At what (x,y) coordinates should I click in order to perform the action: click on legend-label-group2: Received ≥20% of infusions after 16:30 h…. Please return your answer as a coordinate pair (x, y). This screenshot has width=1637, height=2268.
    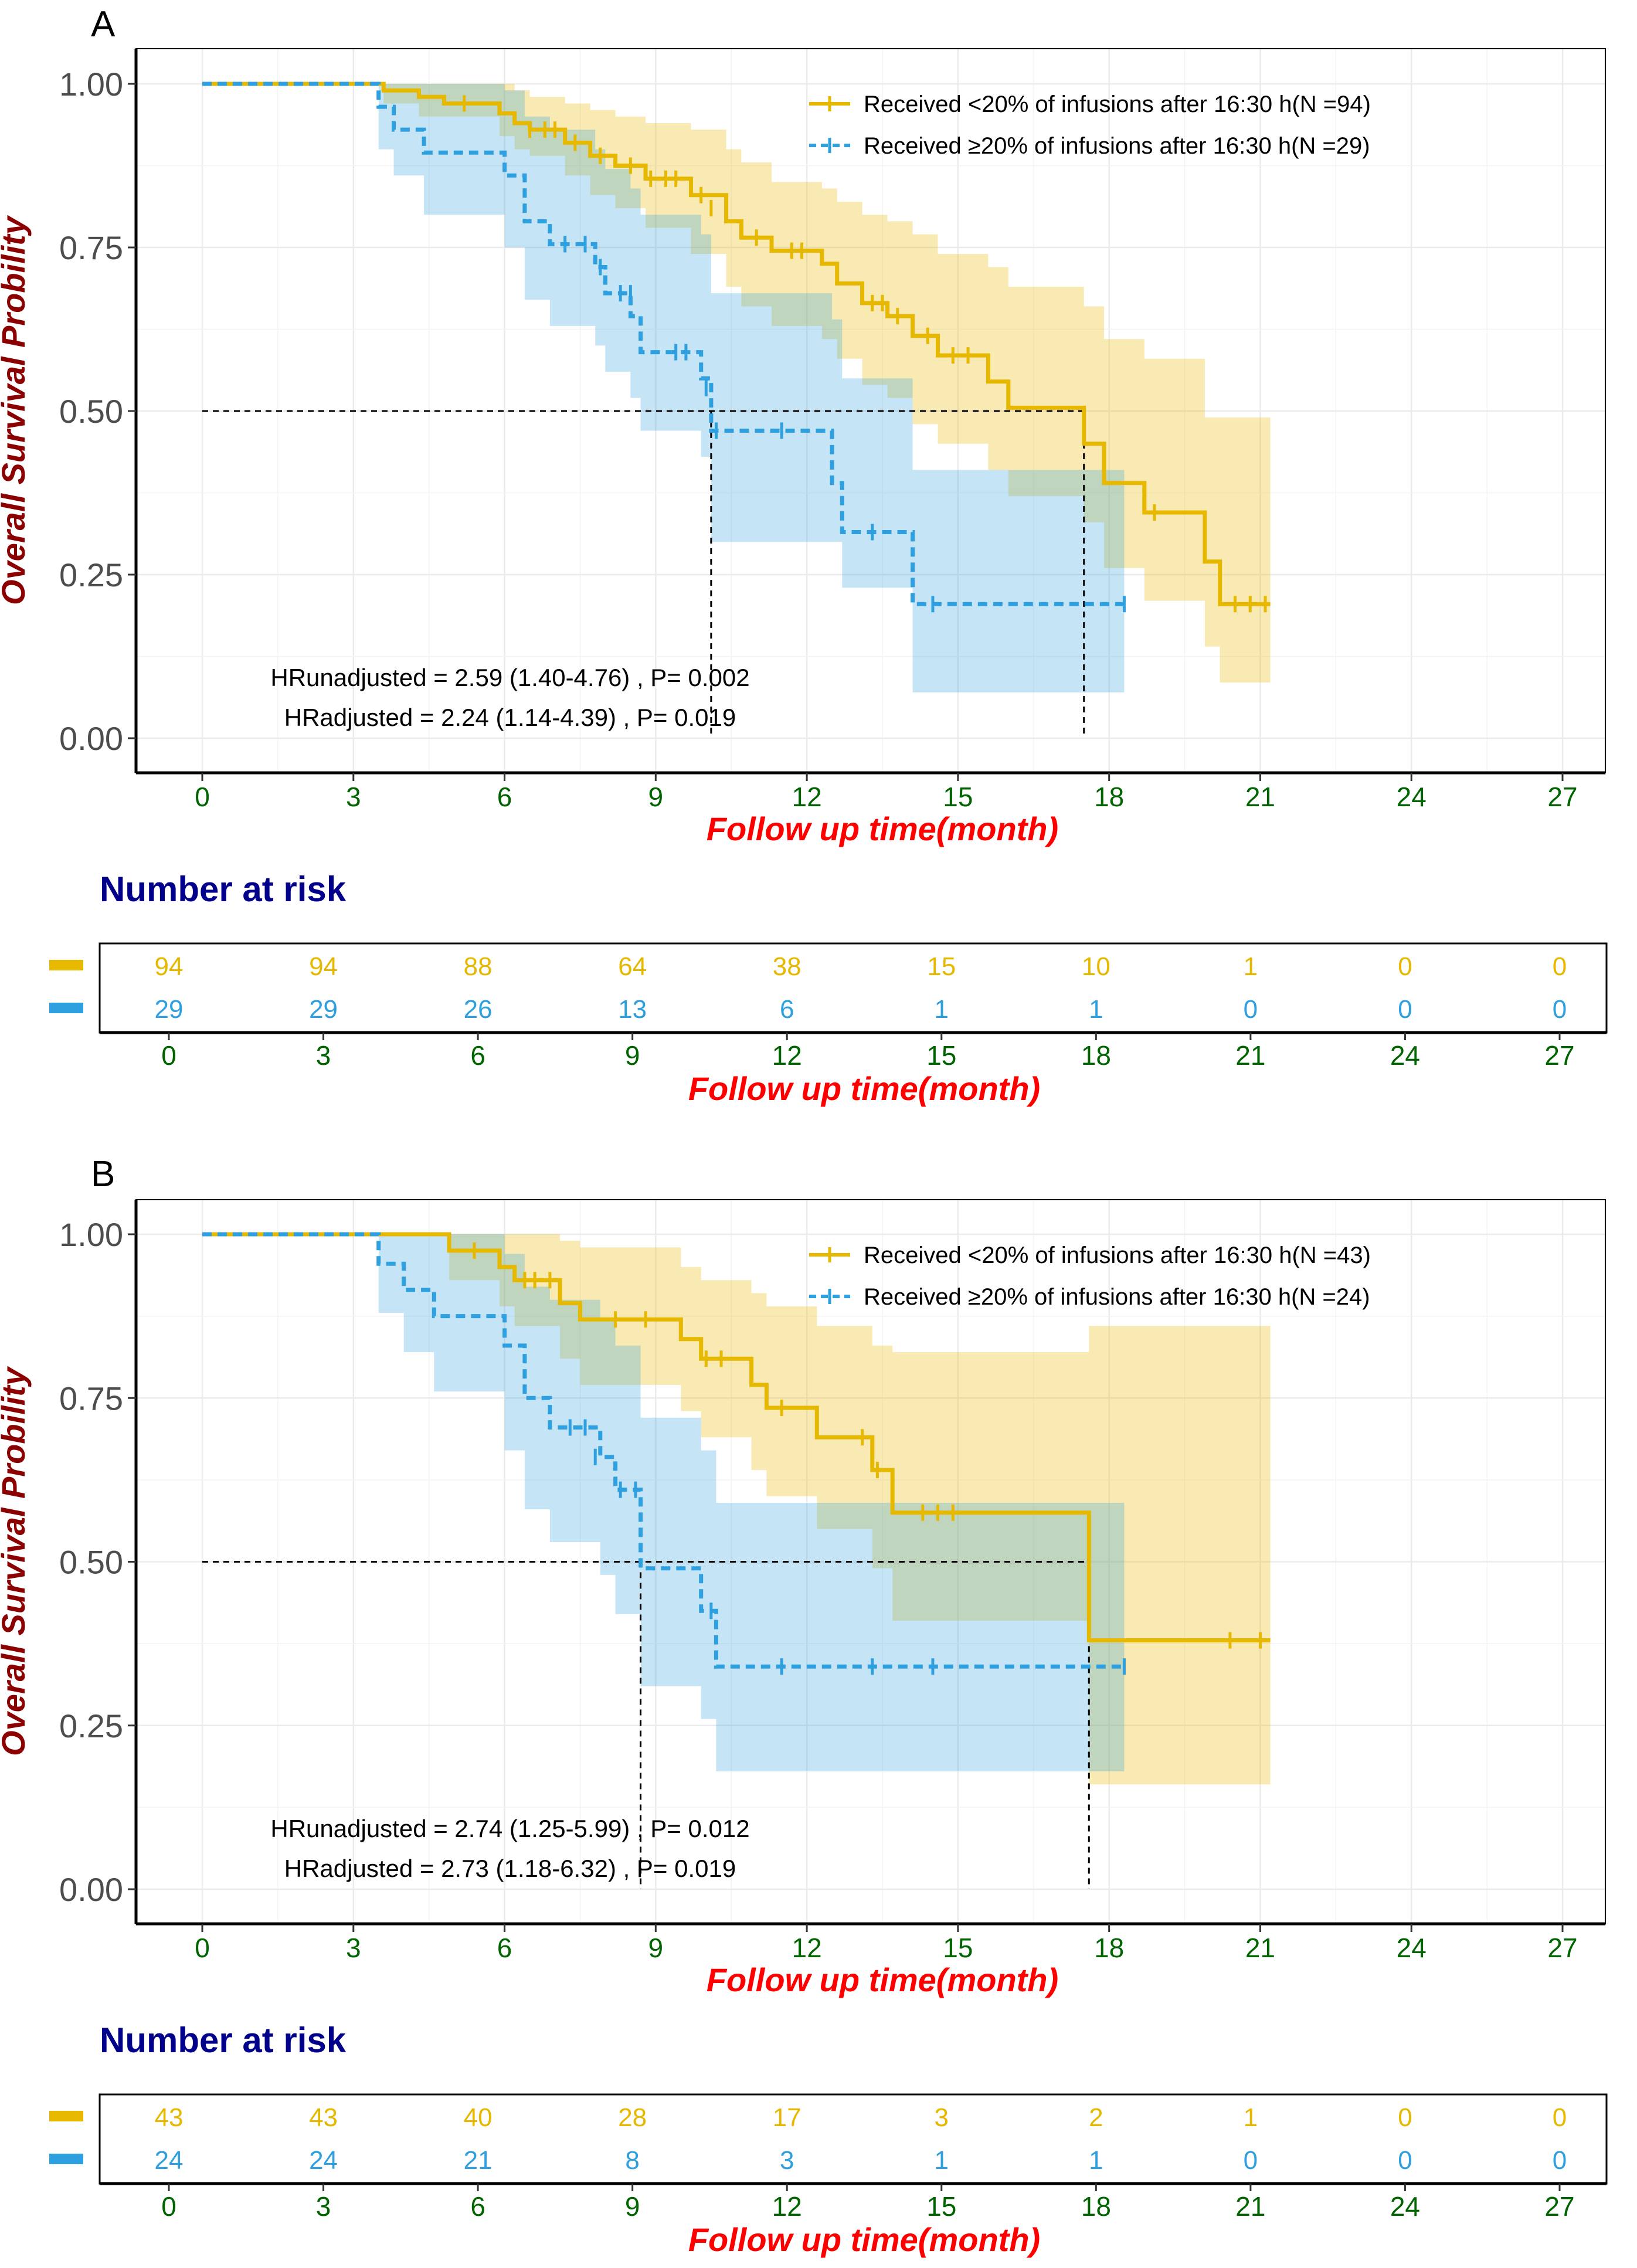
    Looking at the image, I should click on (1117, 146).